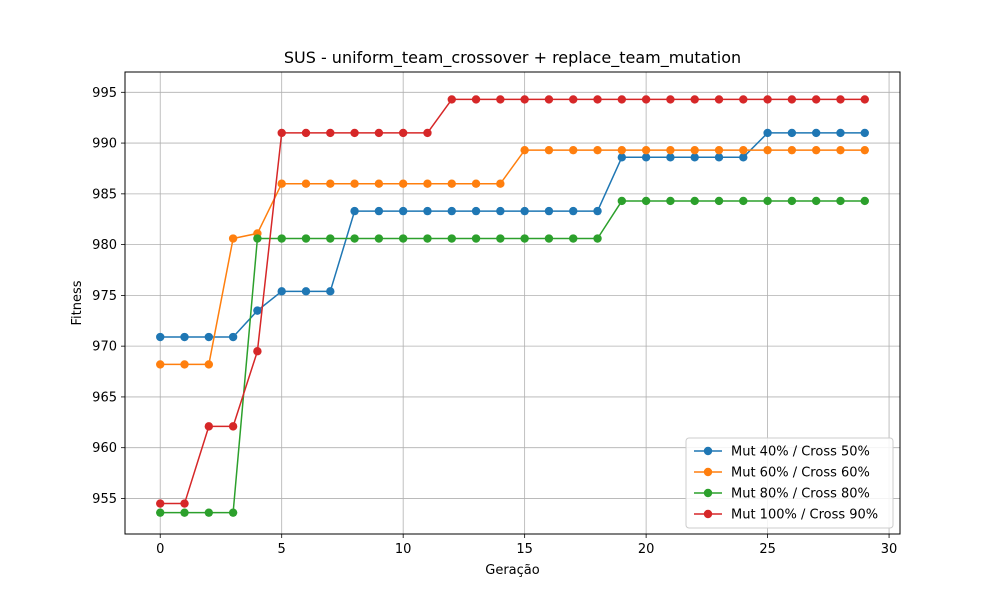 The width and height of the screenshot is (1000, 600). I want to click on x-tick-label: 25, so click(767, 549).